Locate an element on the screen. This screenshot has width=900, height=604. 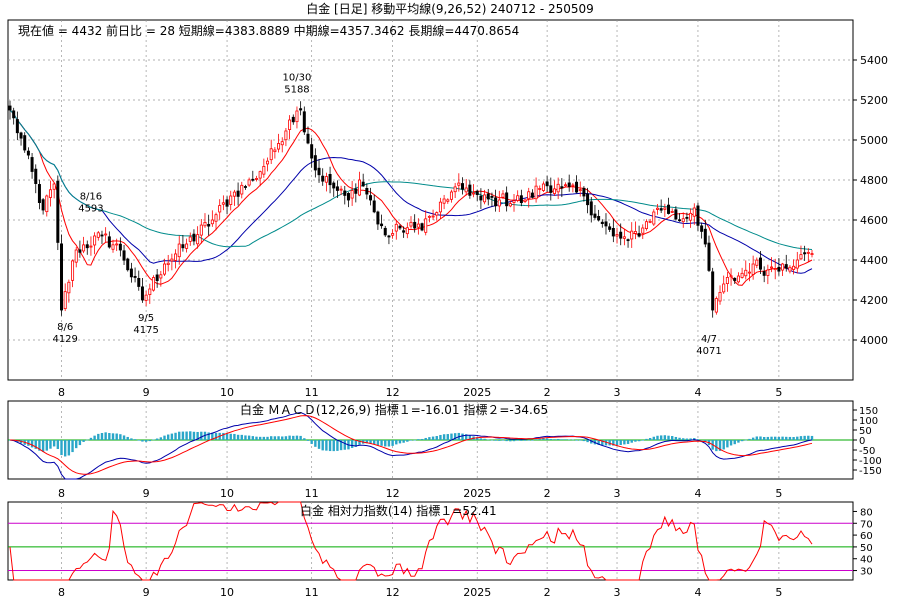
annotation-date: 4/7 is located at coordinates (709, 339).